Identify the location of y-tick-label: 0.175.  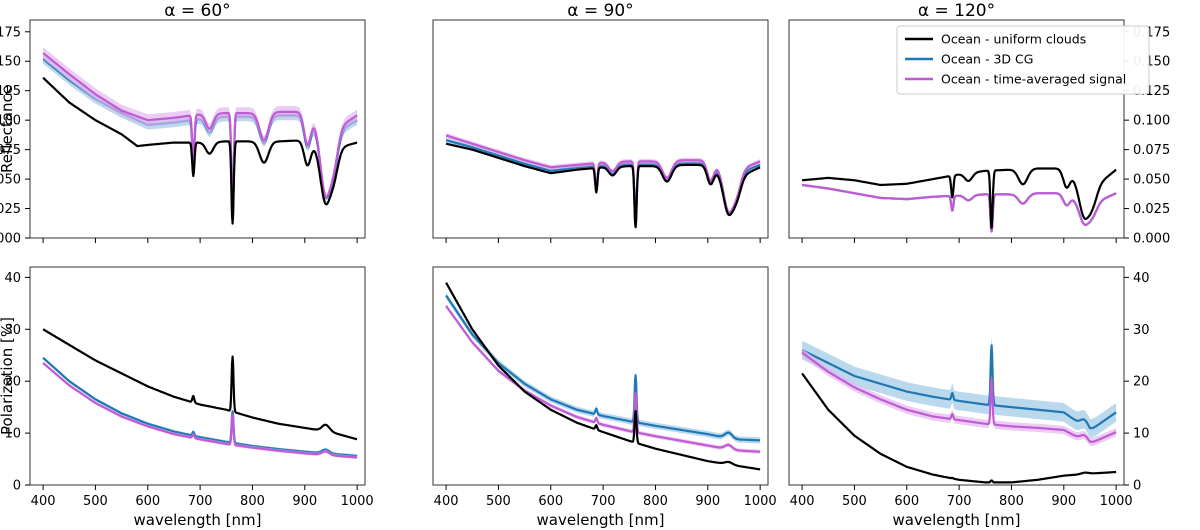
(10, 32).